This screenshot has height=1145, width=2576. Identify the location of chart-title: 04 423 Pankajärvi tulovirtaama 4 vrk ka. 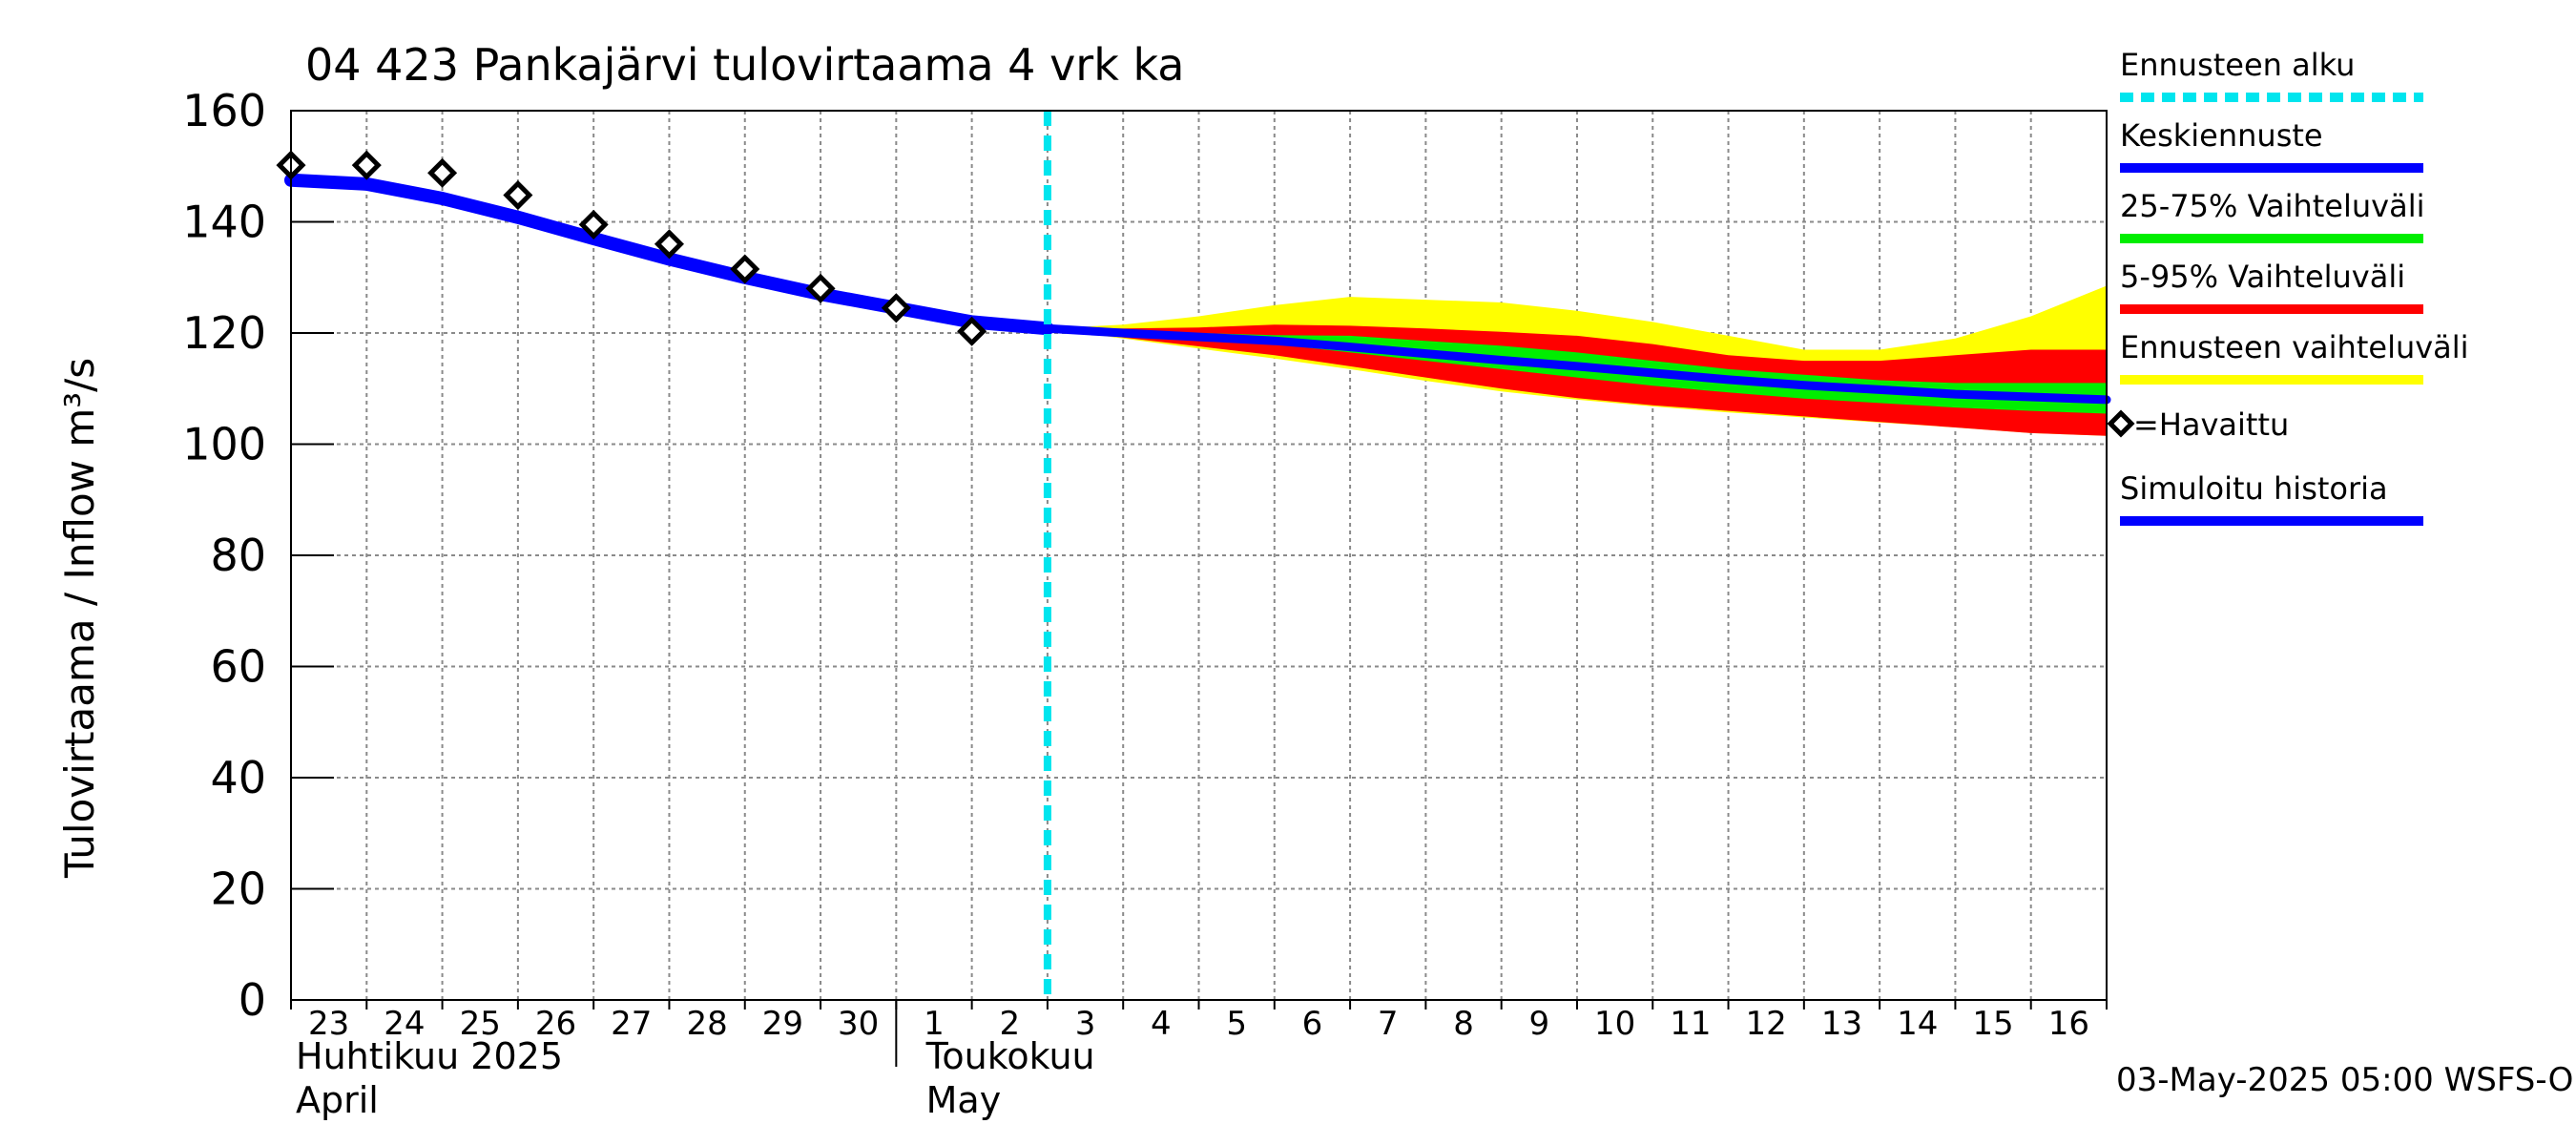
(744, 65).